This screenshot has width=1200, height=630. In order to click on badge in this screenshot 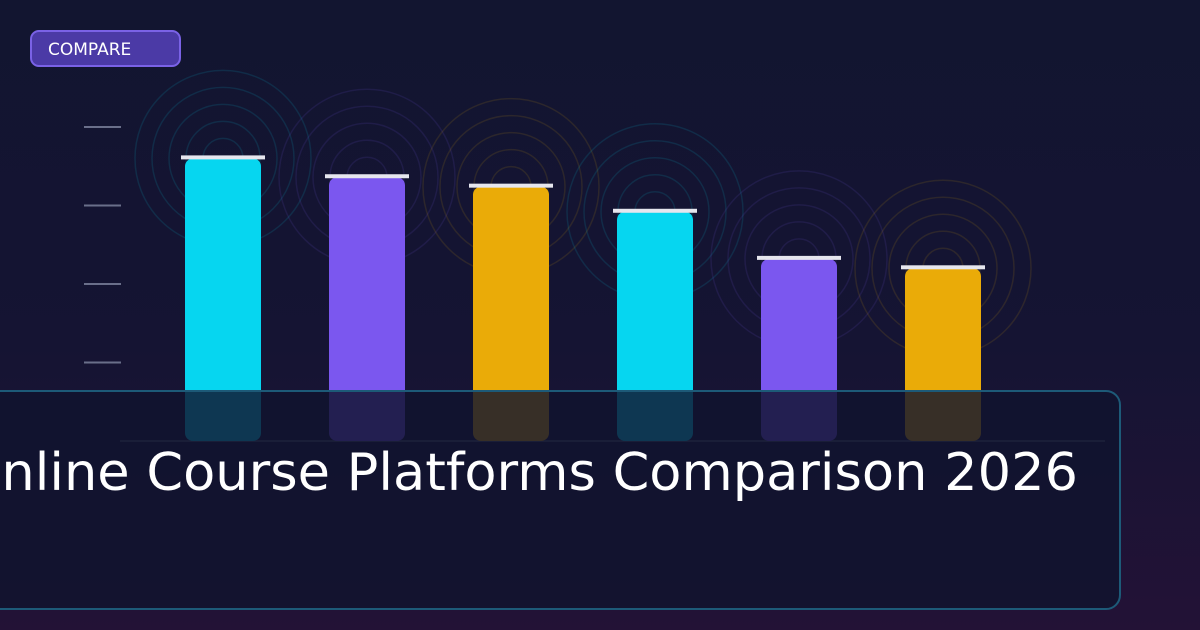, I will do `click(105, 48)`.